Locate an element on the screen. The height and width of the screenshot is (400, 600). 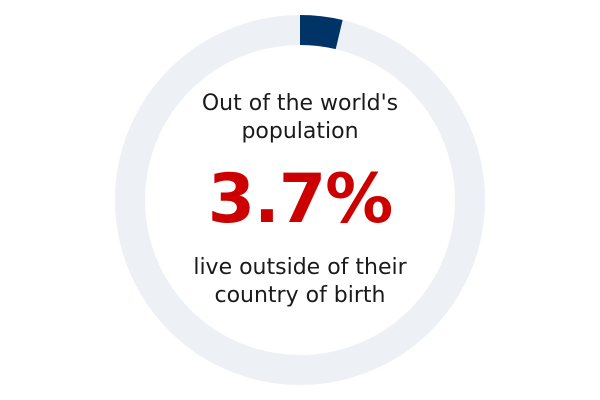
percentage-value: 3.7% is located at coordinates (300, 199).